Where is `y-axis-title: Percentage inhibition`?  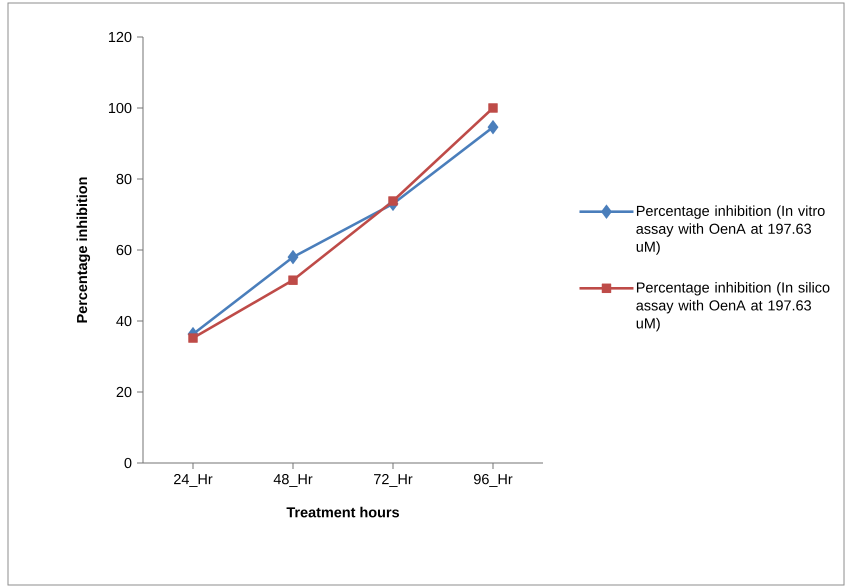 y-axis-title: Percentage inhibition is located at coordinates (83, 249).